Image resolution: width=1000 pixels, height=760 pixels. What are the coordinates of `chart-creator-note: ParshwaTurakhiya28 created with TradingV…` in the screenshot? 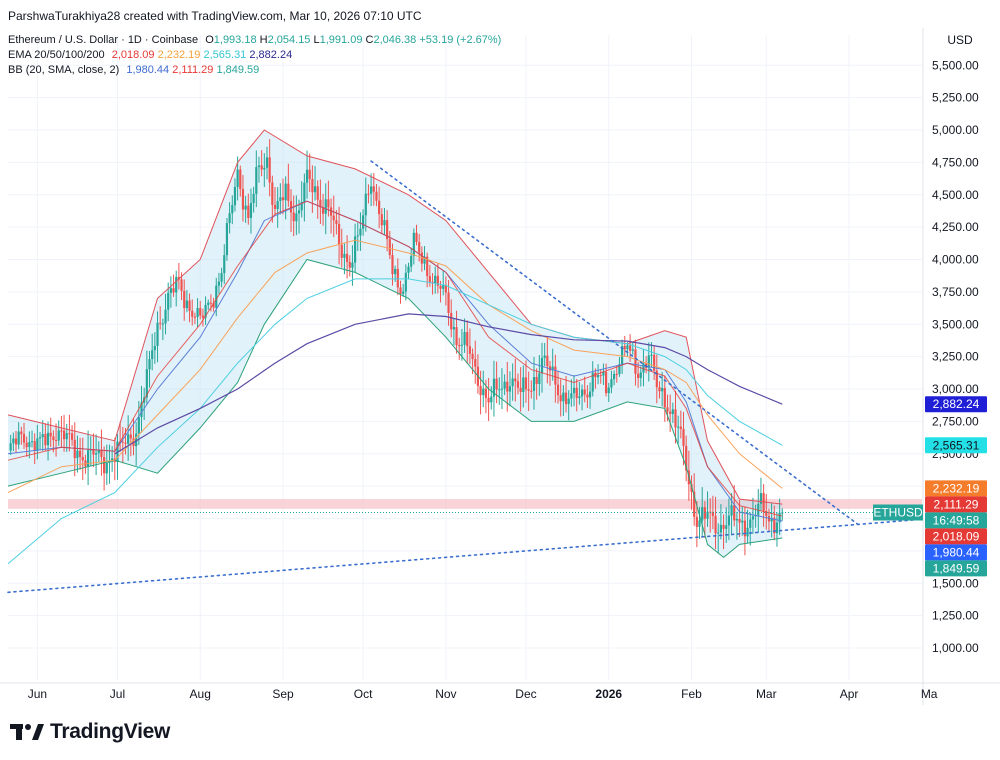 It's located at (215, 16).